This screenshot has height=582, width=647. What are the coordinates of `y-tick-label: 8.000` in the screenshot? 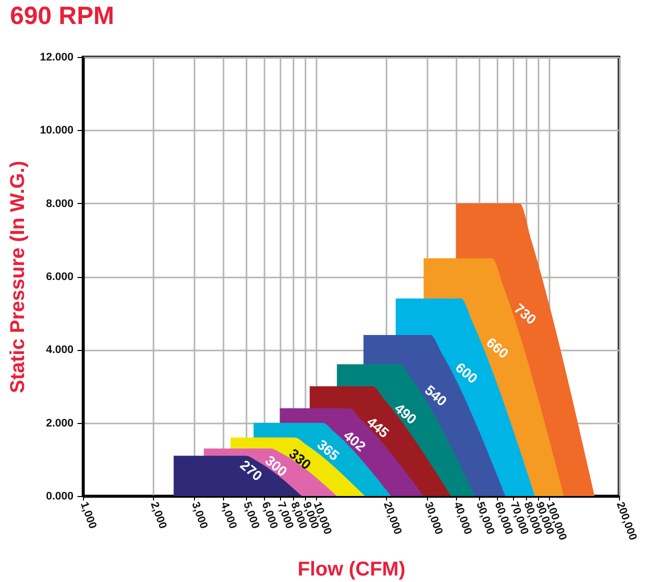 It's located at (60, 204).